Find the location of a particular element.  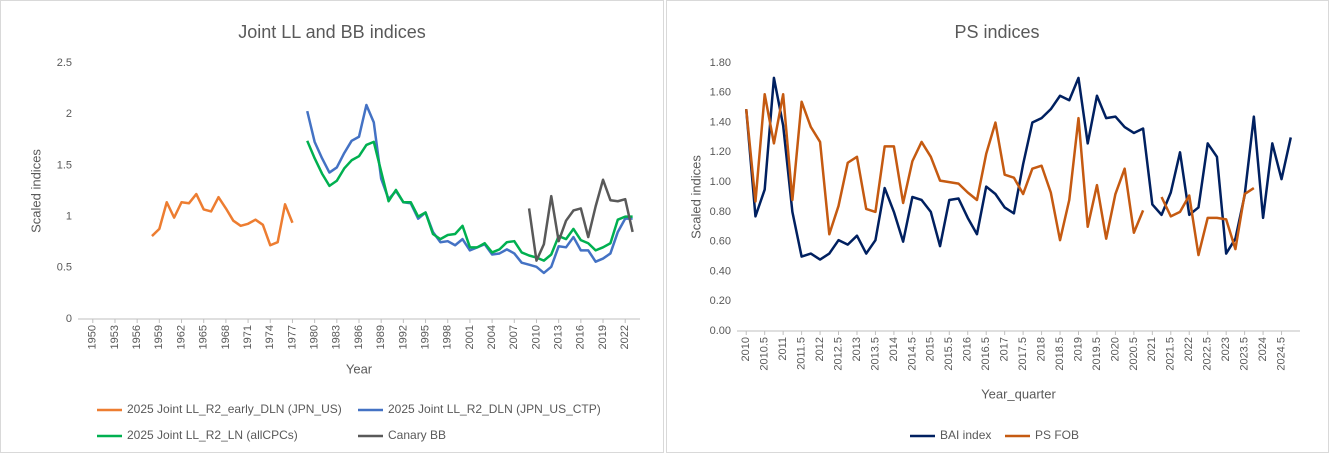

x-tick-label: 2024.5 is located at coordinates (1281, 354).